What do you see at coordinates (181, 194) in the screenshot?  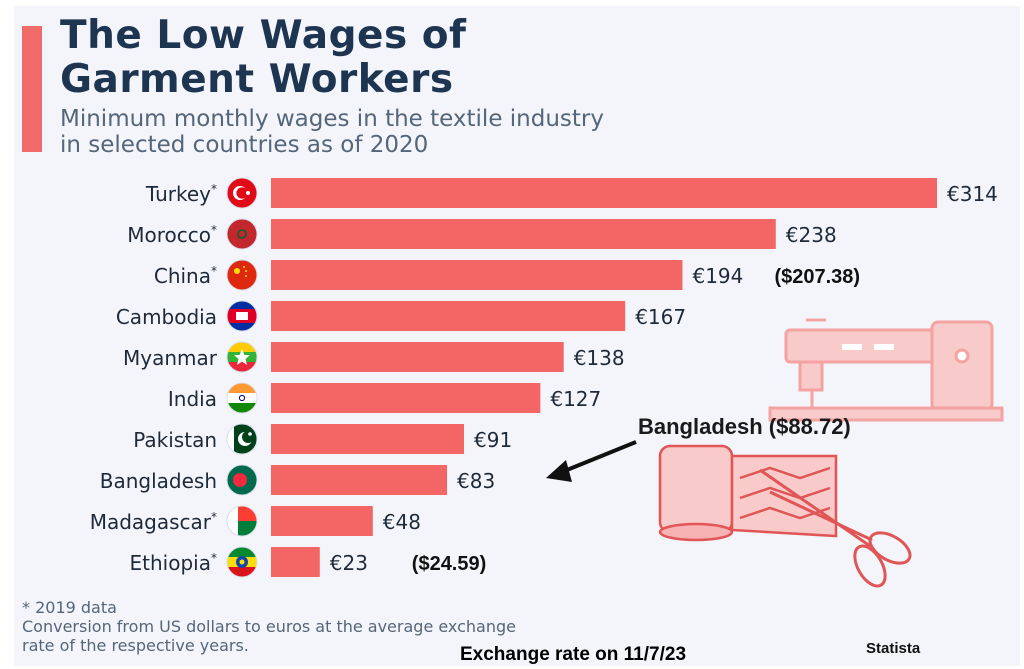 I see `category-label-0: Turkey*` at bounding box center [181, 194].